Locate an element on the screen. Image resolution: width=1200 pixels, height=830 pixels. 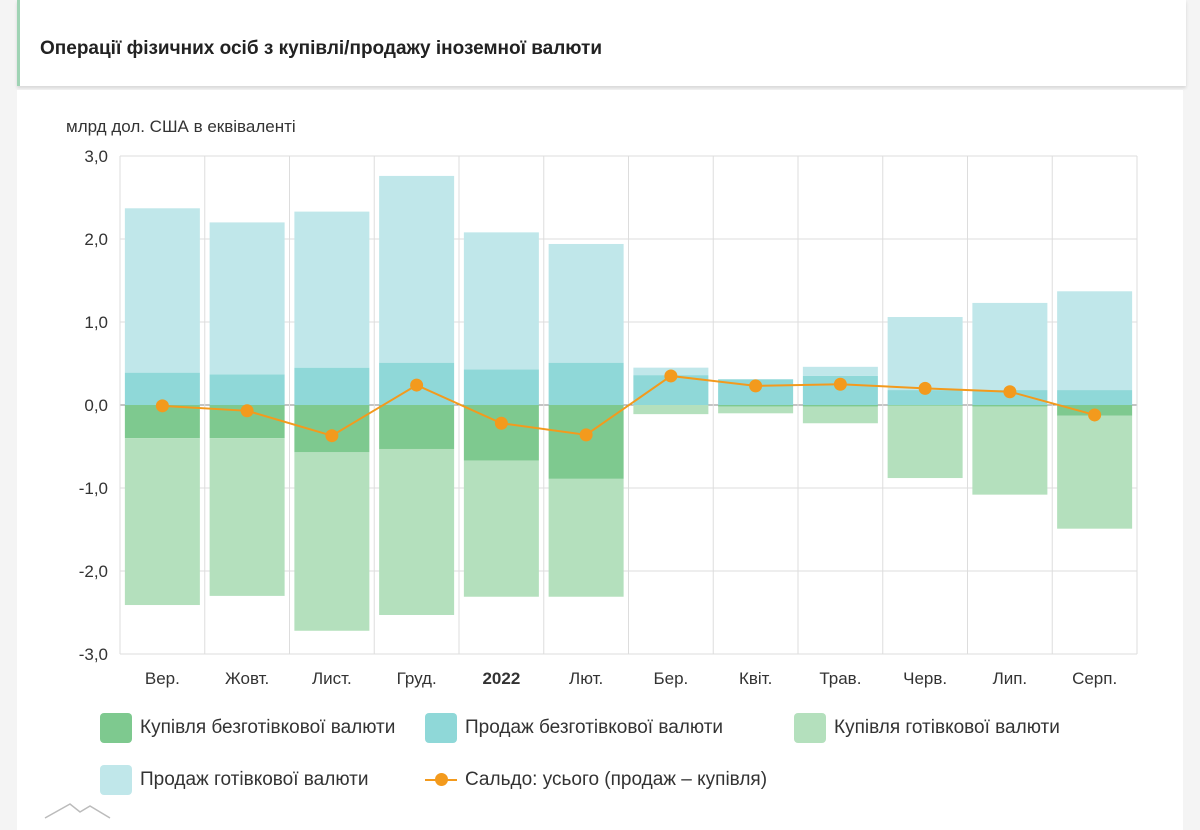
x-tick-label: Груд. is located at coordinates (417, 678).